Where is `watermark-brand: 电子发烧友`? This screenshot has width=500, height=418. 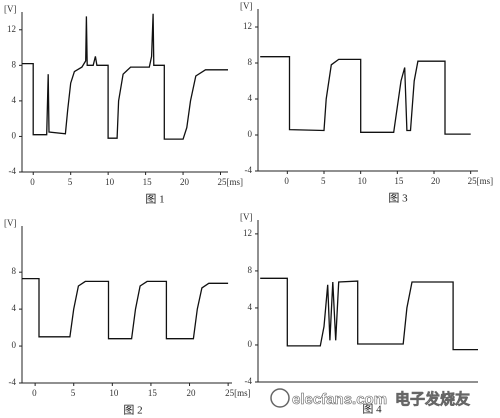 watermark-brand: 电子发烧友 is located at coordinates (432, 399).